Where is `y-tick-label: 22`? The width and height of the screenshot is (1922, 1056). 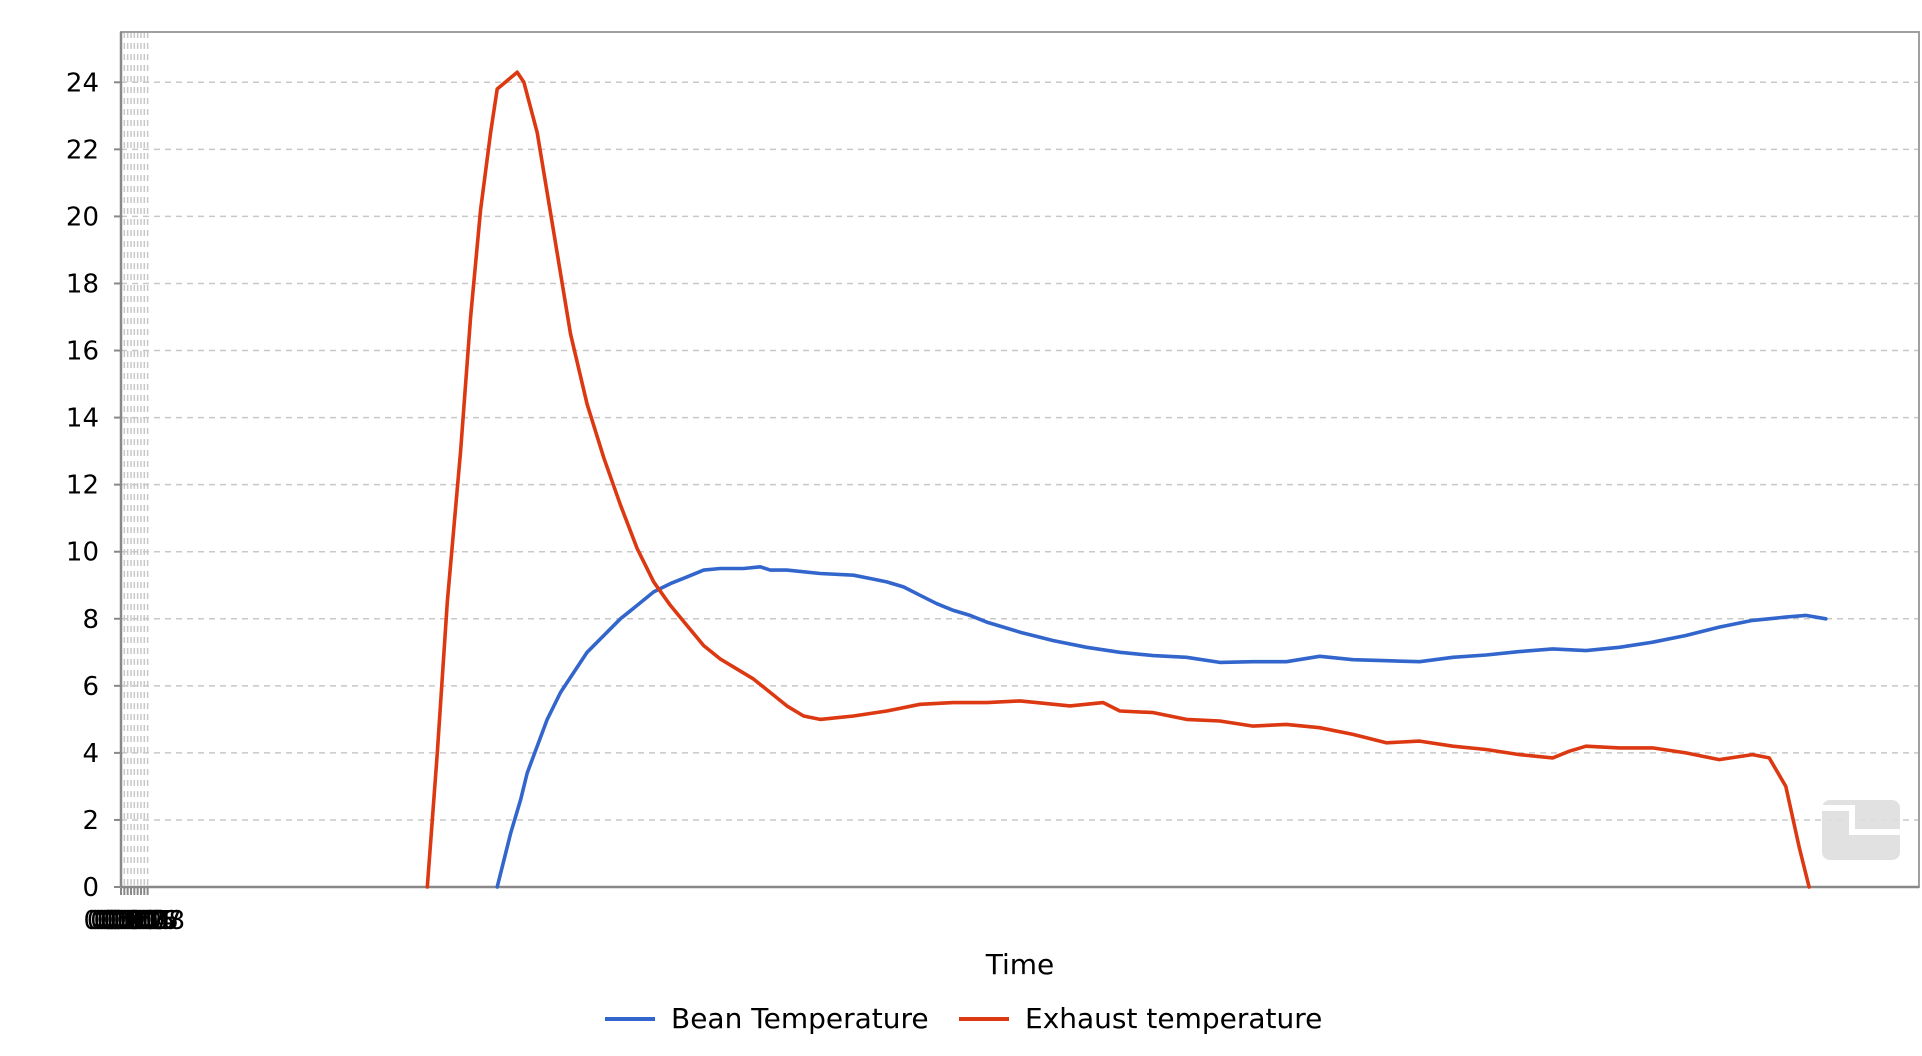
y-tick-label: 22 is located at coordinates (82, 150).